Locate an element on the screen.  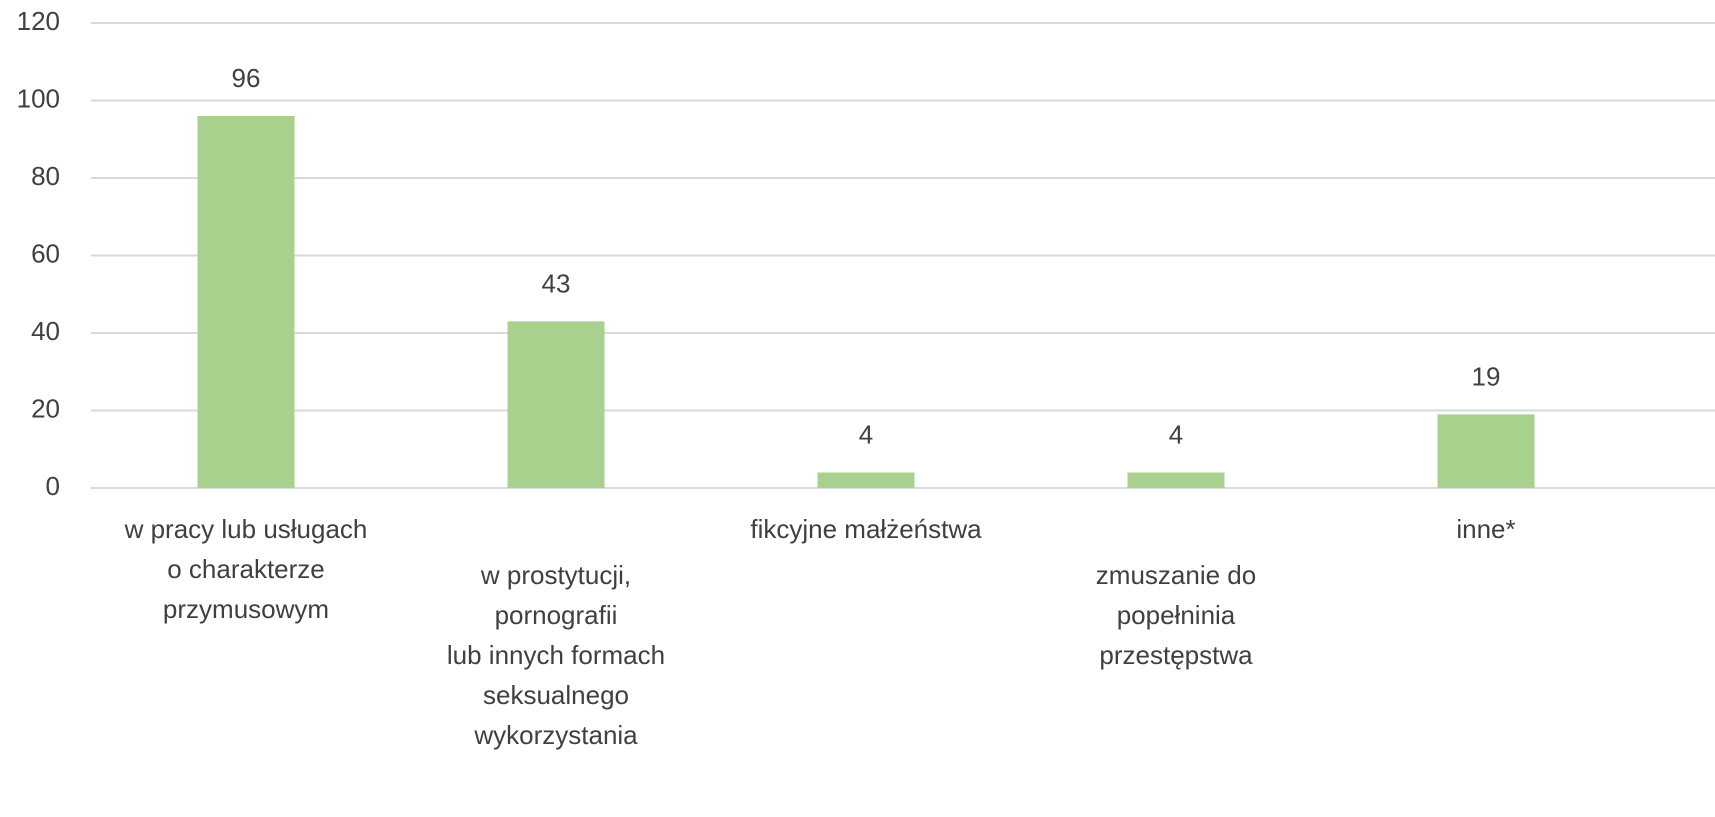
y-tick-label: 100 is located at coordinates (38, 98).